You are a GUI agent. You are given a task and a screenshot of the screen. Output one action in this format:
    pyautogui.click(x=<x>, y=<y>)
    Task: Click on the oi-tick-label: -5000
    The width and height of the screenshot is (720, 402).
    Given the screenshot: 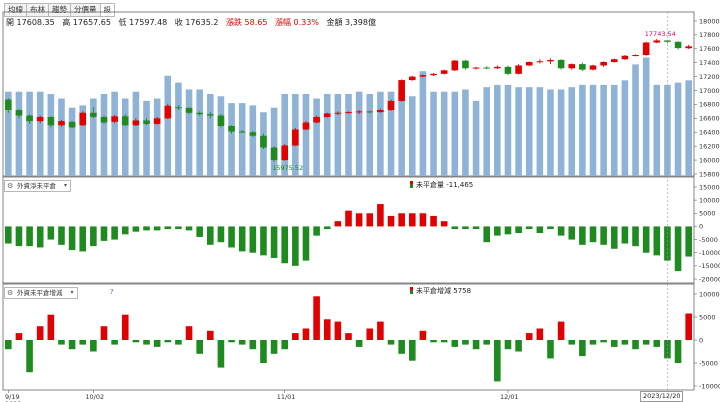 What is the action you would take?
    pyautogui.click(x=708, y=240)
    